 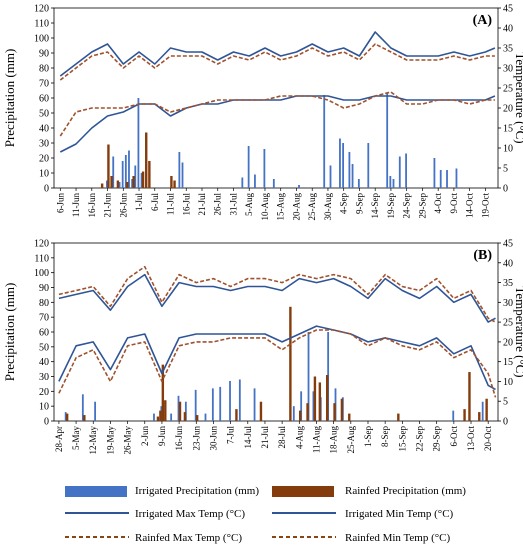 I want to click on right-axis-tick-label: 15, so click(x=508, y=129).